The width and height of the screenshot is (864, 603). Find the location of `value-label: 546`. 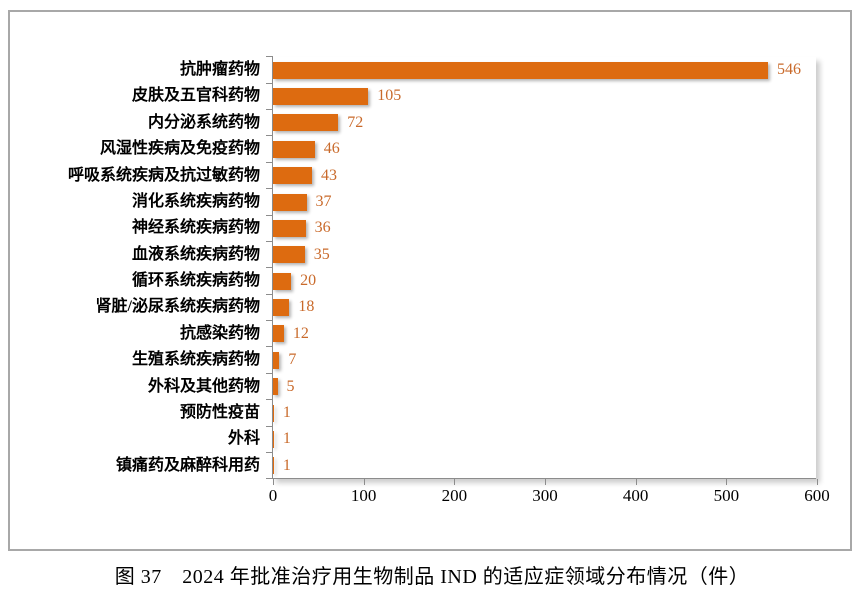

value-label: 546 is located at coordinates (789, 69).